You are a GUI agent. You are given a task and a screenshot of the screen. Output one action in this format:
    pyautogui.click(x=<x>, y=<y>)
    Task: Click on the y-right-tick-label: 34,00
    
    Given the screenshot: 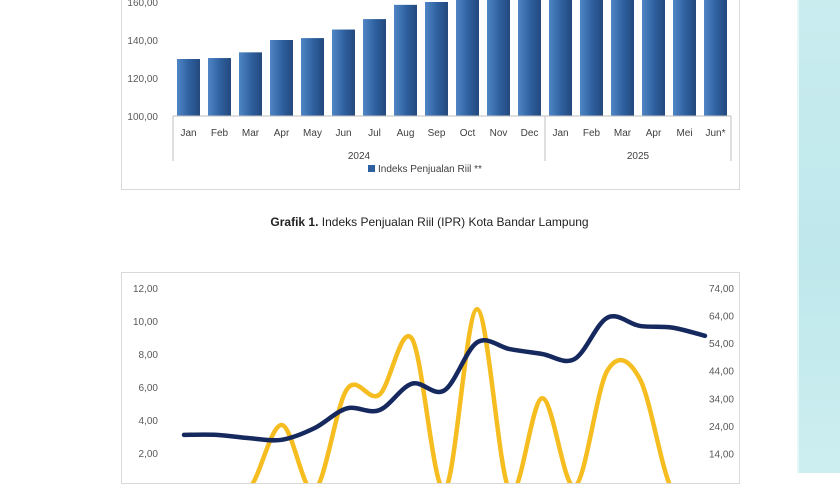 What is the action you would take?
    pyautogui.click(x=721, y=399)
    